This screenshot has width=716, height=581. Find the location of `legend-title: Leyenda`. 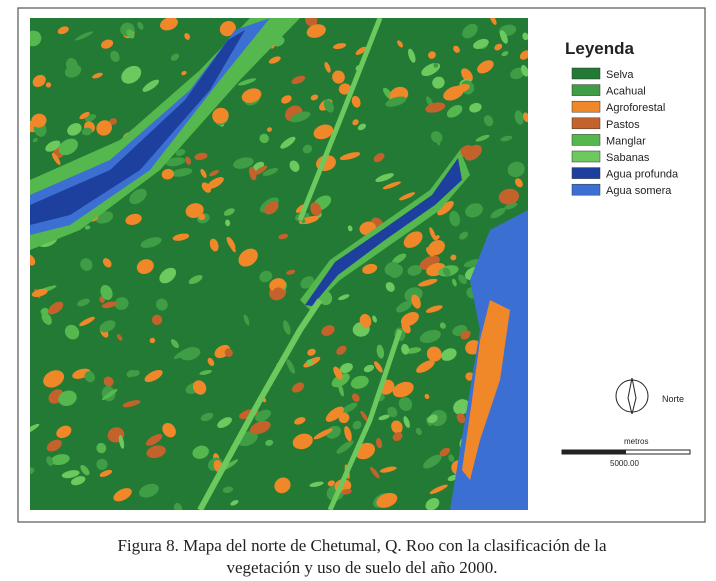

legend-title: Leyenda is located at coordinates (600, 48).